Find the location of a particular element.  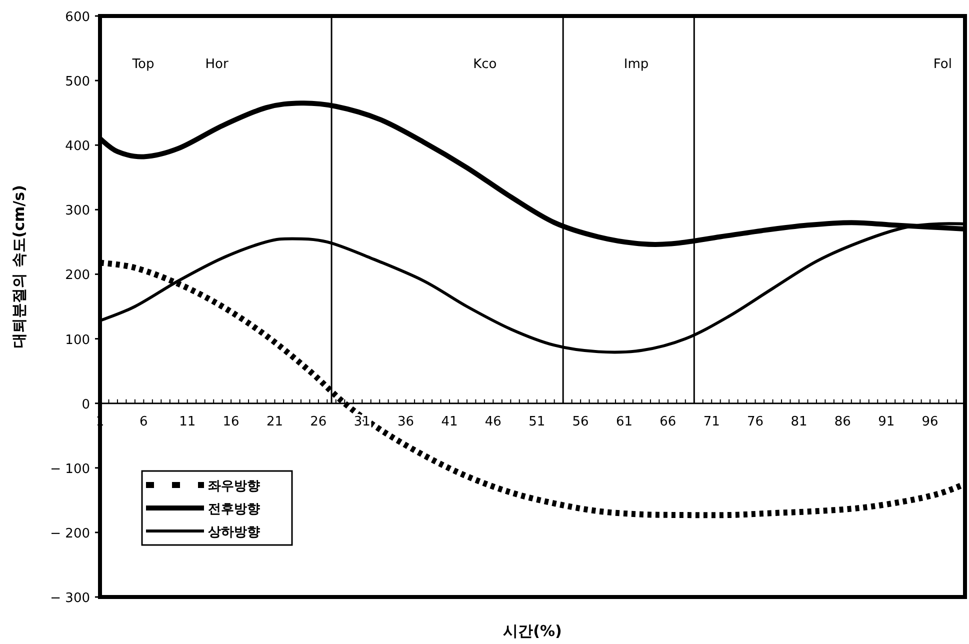

x-axis-title: 시간(%) is located at coordinates (532, 631).